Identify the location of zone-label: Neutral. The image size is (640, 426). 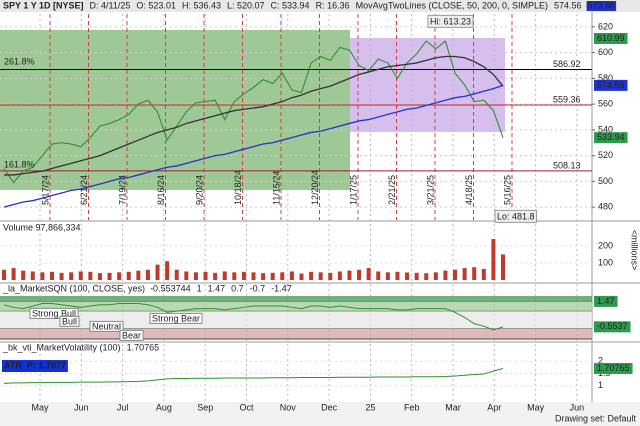
(106, 326).